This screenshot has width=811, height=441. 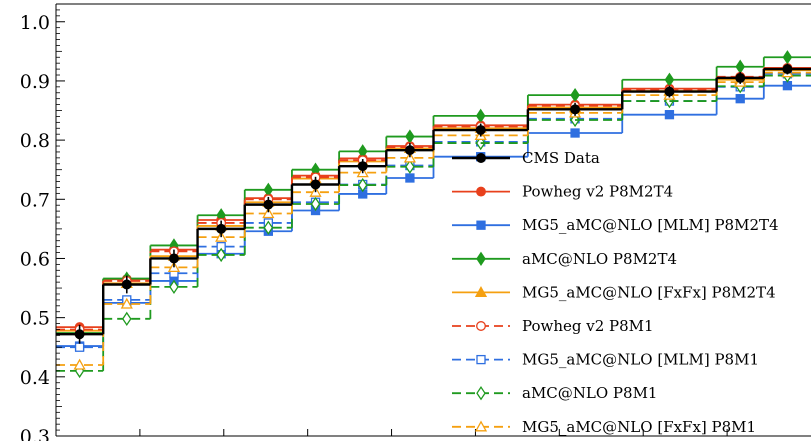 What do you see at coordinates (35, 378) in the screenshot?
I see `y-tick-label-1: 0.4` at bounding box center [35, 378].